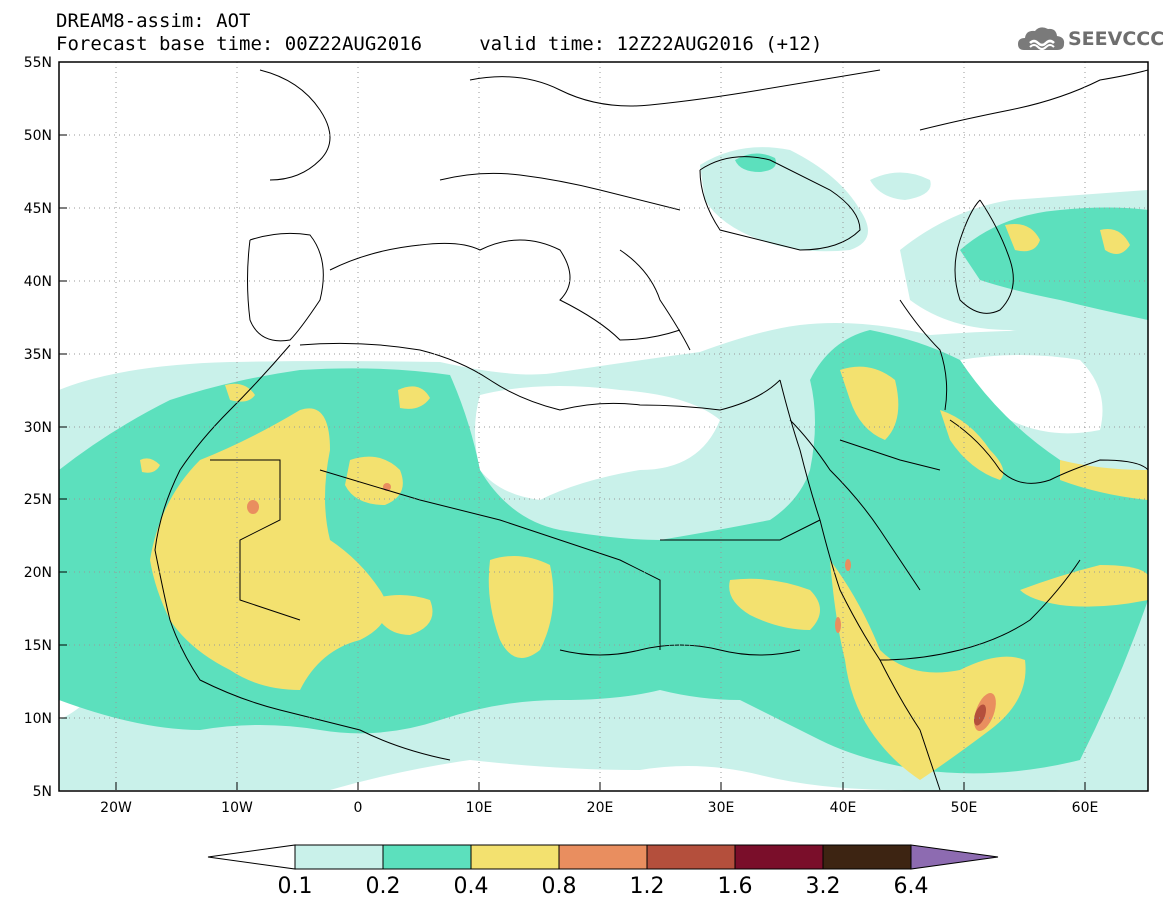 Image resolution: width=1165 pixels, height=905 pixels. I want to click on aot-band-high-iran-s, so click(1104, 480).